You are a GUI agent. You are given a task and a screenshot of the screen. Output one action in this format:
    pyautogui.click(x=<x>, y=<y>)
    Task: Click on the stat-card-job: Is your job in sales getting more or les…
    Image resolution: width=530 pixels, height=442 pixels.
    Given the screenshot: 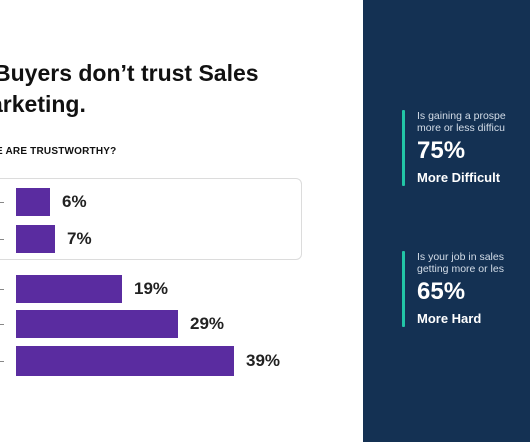 What is the action you would take?
    pyautogui.click(x=453, y=289)
    